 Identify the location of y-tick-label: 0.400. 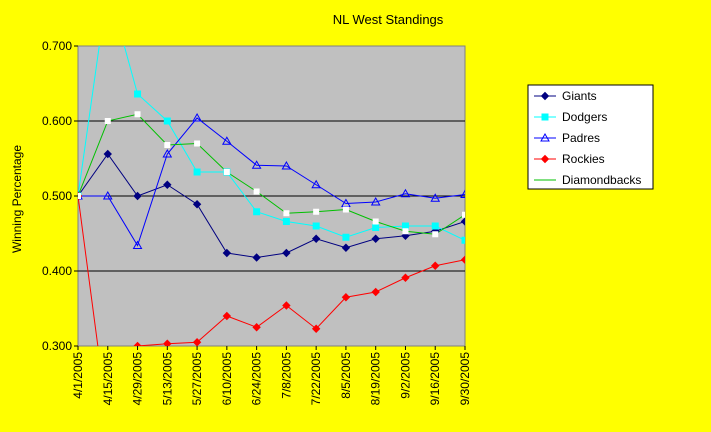
(57, 271).